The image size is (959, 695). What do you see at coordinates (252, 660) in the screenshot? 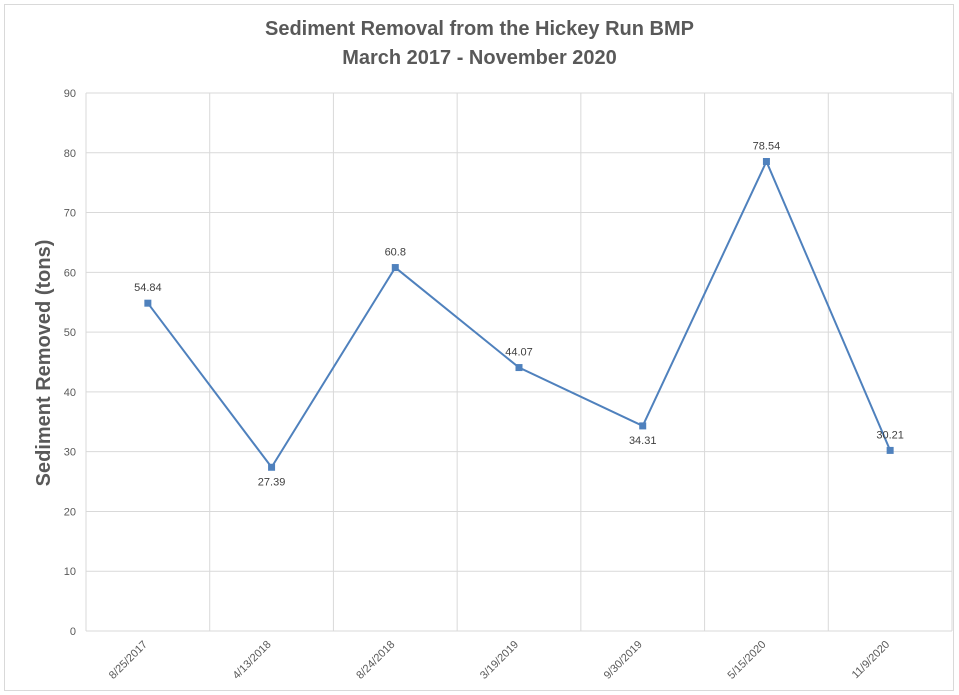
I see `x-tick-label: 4/13/2018` at bounding box center [252, 660].